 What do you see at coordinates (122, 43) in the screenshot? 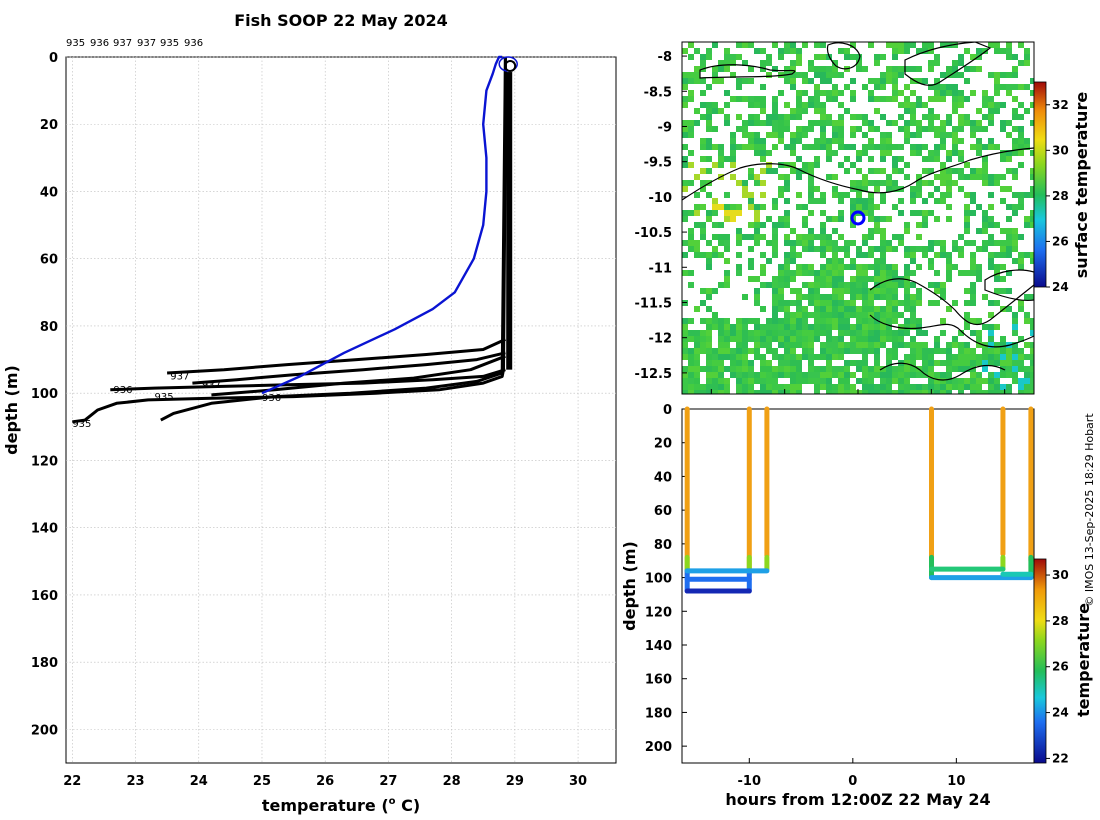
I see `profile-top-label: 937` at bounding box center [122, 43].